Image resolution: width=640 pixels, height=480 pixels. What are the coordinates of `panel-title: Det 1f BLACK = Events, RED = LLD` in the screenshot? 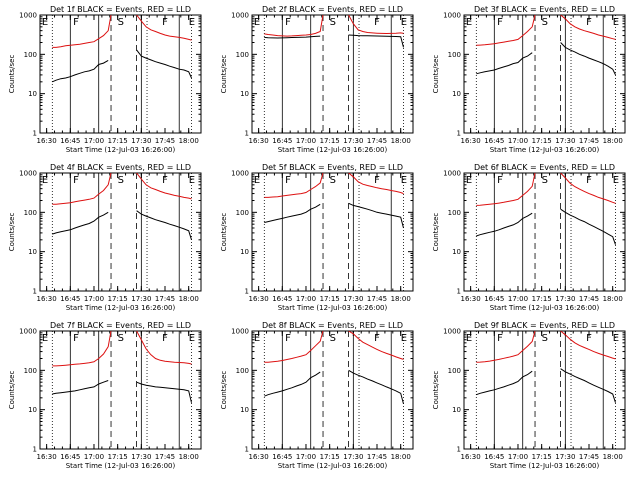 It's located at (120, 9).